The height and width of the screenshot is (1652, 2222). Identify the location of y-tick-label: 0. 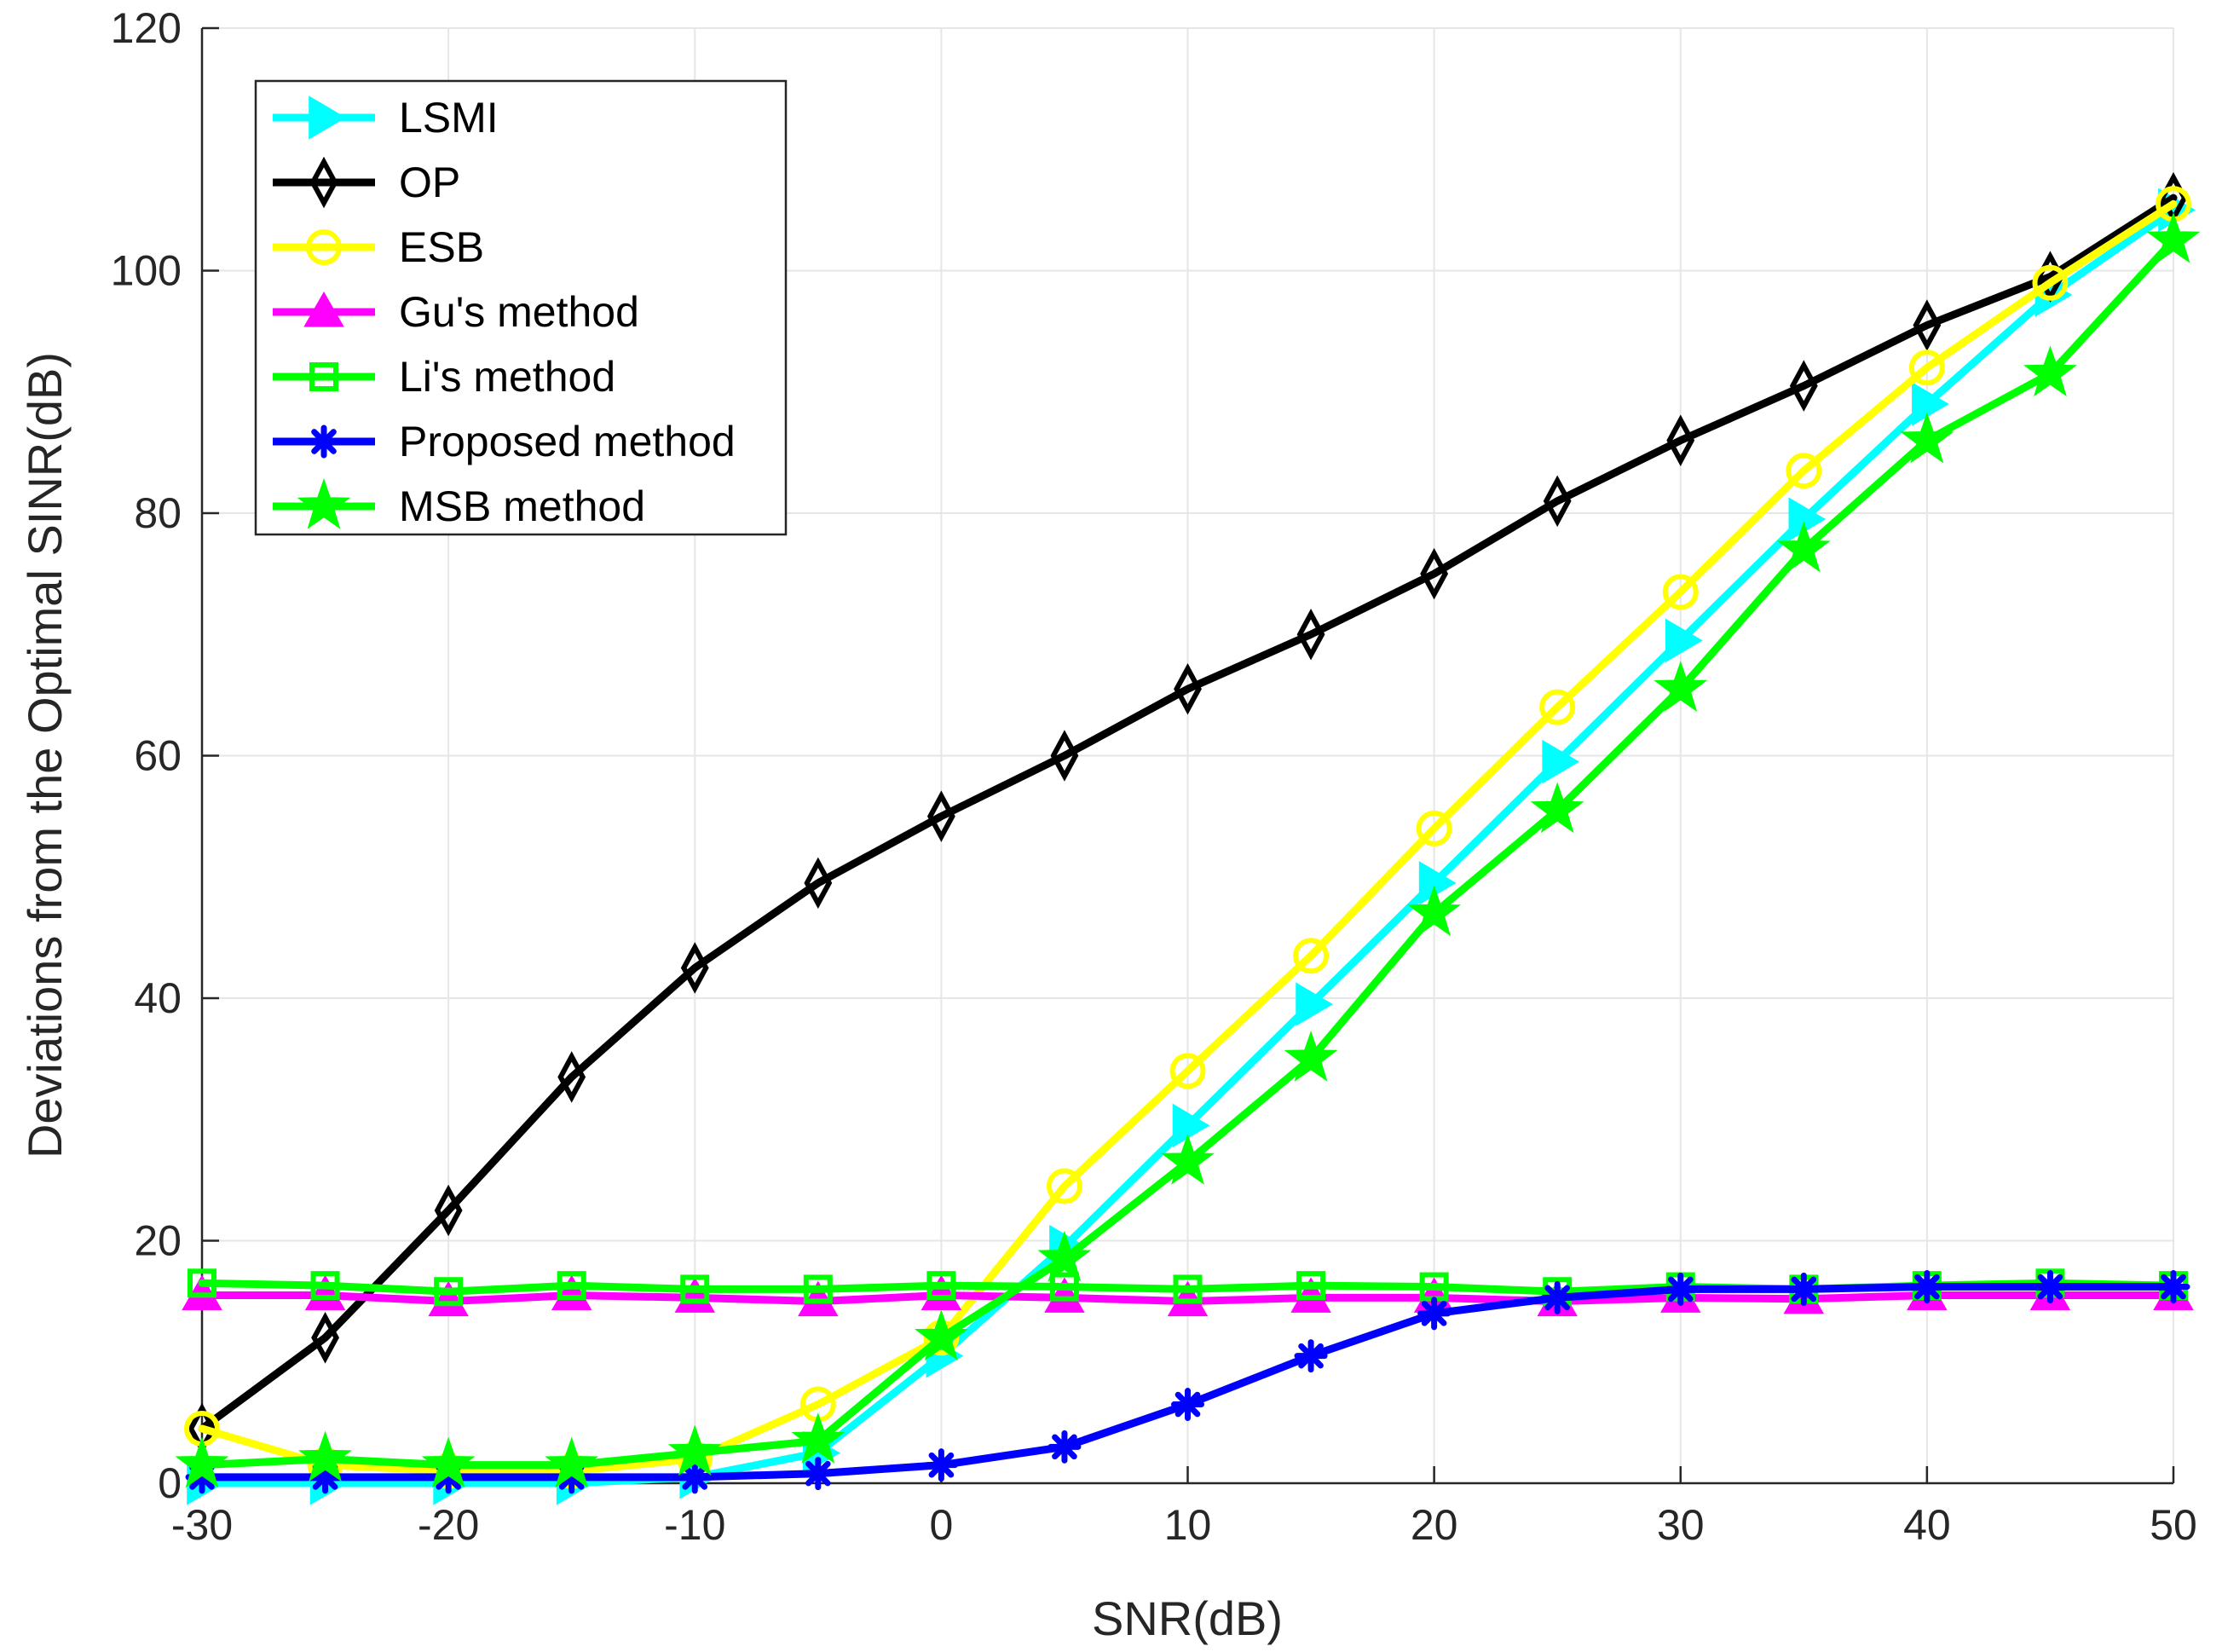
(170, 1483).